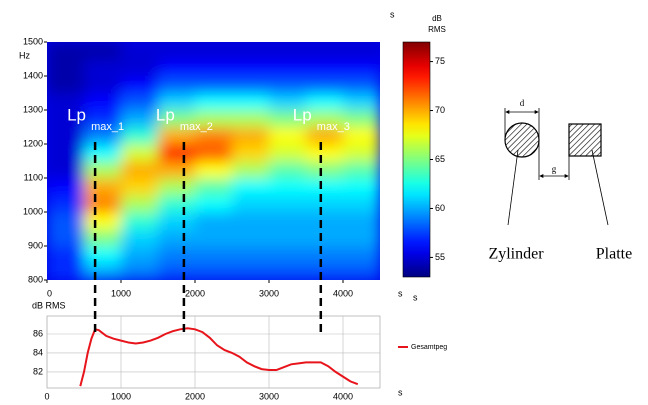 Image resolution: width=648 pixels, height=405 pixels. What do you see at coordinates (333, 127) in the screenshot?
I see `annotation-subscript: max_3` at bounding box center [333, 127].